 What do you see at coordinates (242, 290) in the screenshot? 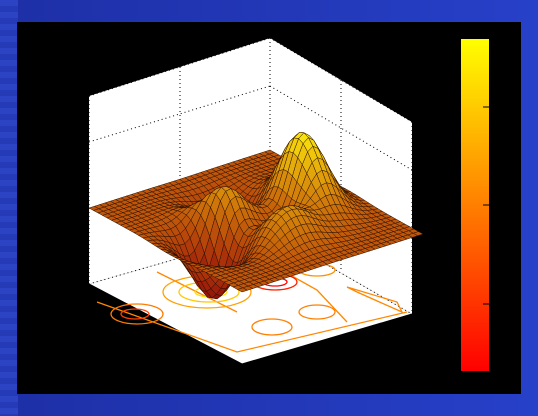
I see `surface-patch` at bounding box center [242, 290].